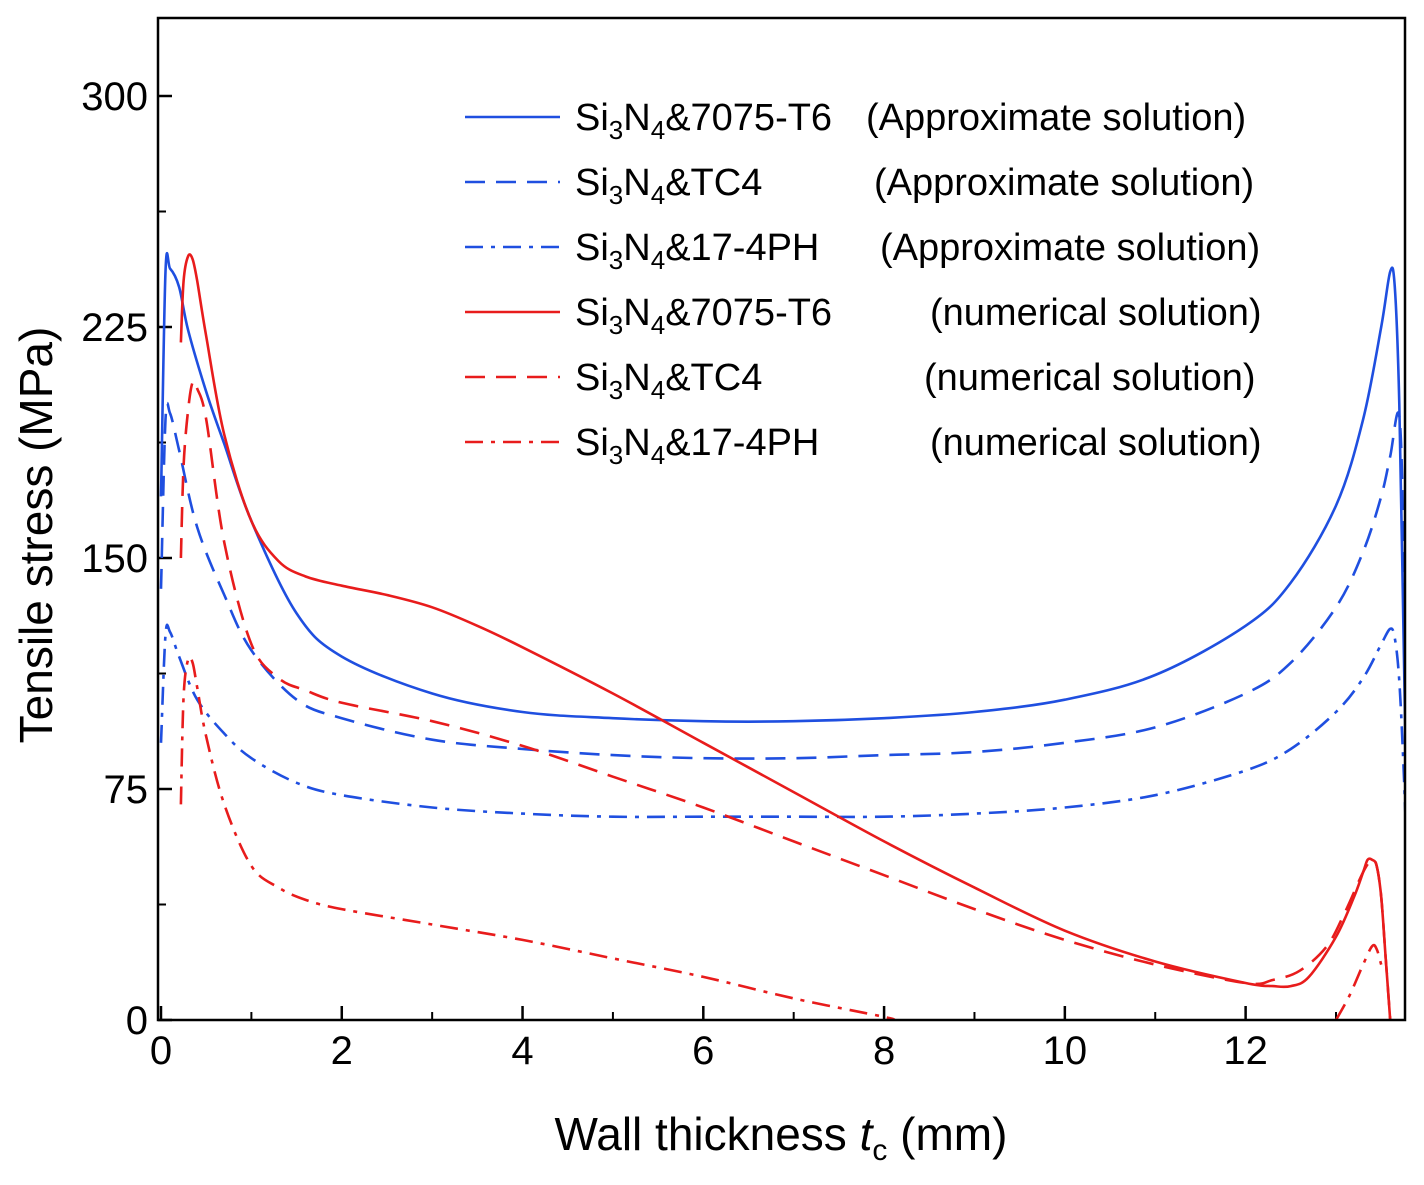  I want to click on x-tick-label: 12, so click(1245, 1051).